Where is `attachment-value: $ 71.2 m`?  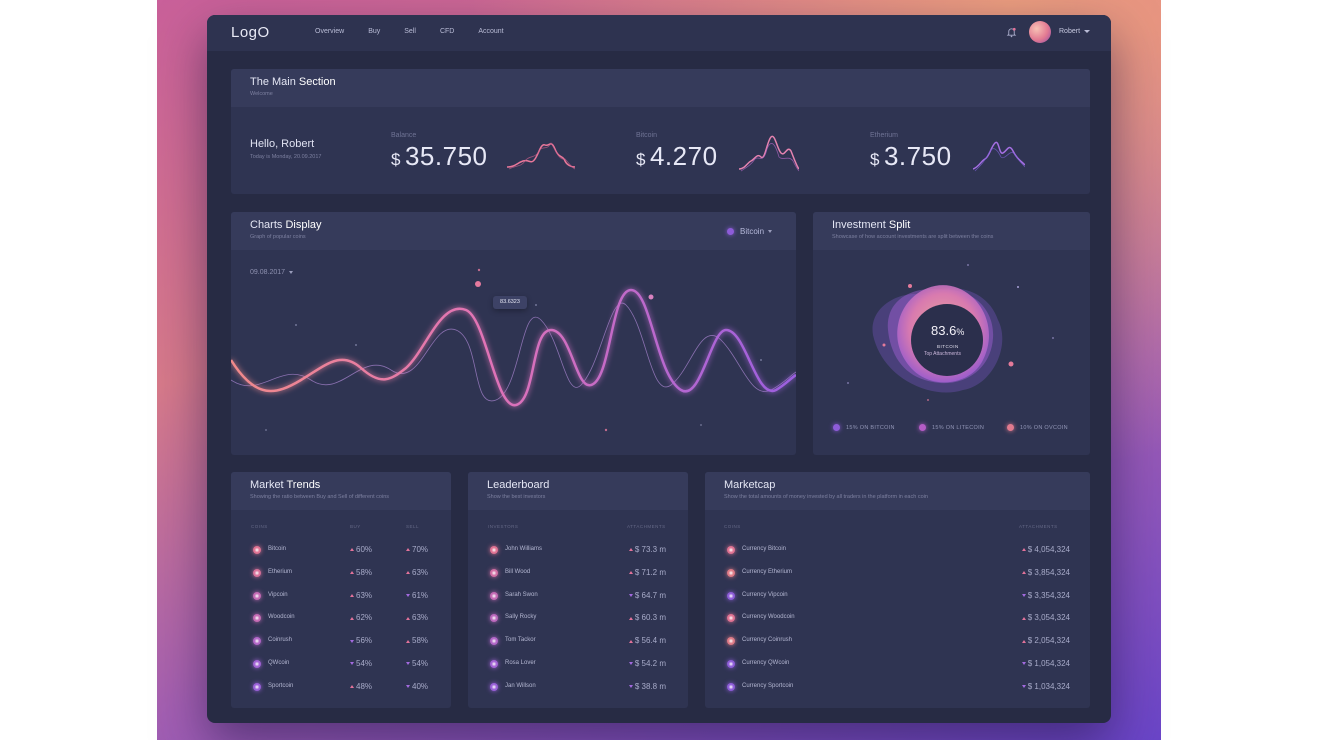 attachment-value: $ 71.2 m is located at coordinates (647, 572).